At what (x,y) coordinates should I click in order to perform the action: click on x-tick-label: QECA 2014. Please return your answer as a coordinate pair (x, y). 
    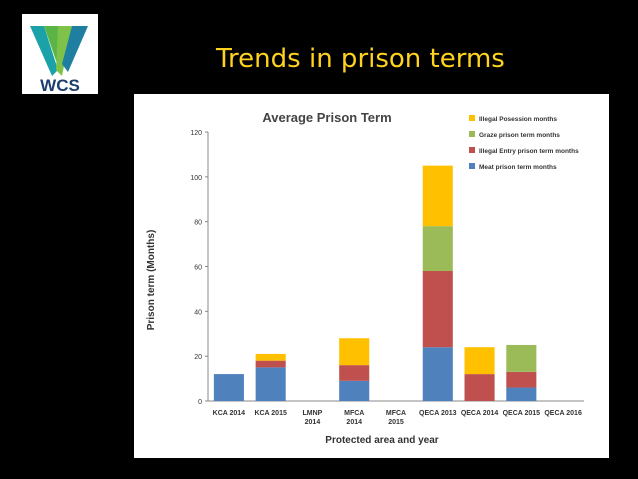
    Looking at the image, I should click on (480, 413).